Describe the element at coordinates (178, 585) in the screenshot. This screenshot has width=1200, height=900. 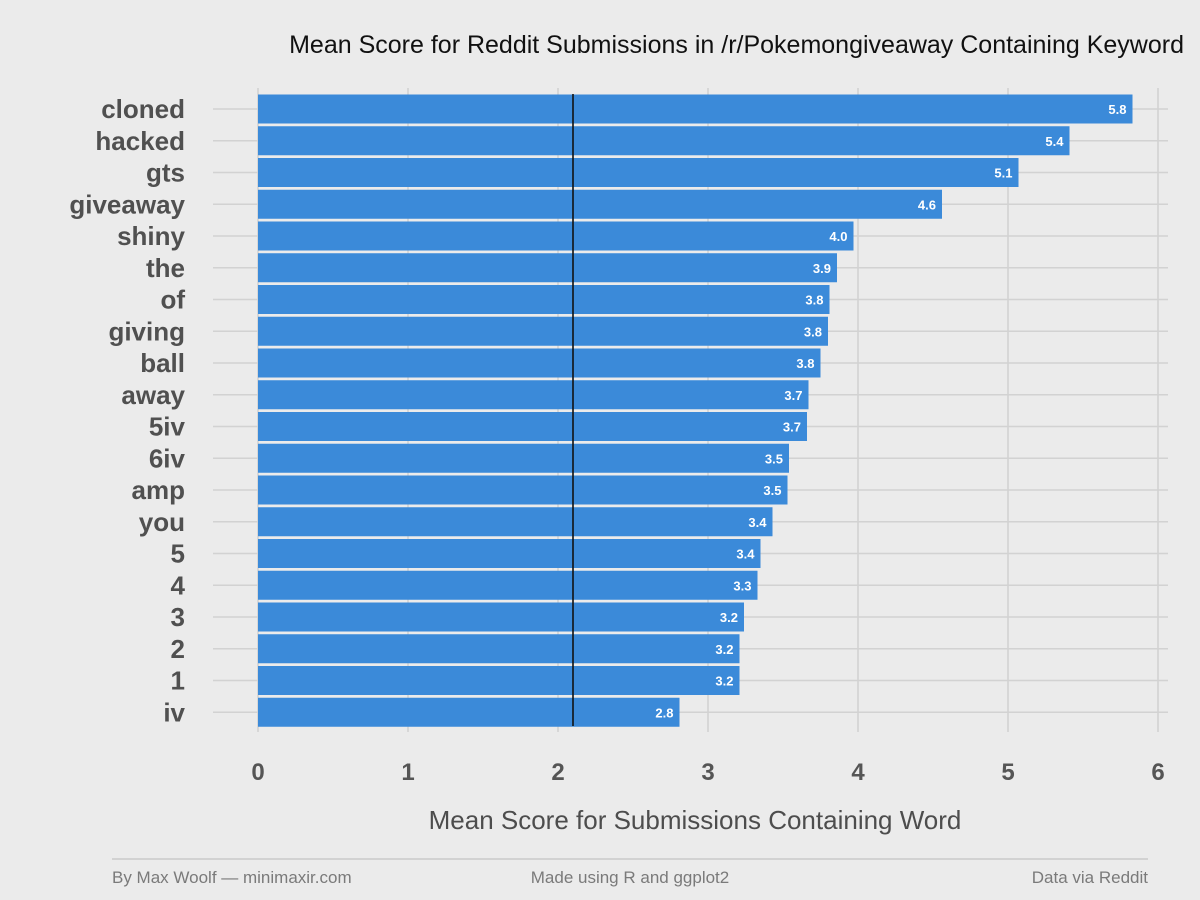
I see `category-label: 4` at that location.